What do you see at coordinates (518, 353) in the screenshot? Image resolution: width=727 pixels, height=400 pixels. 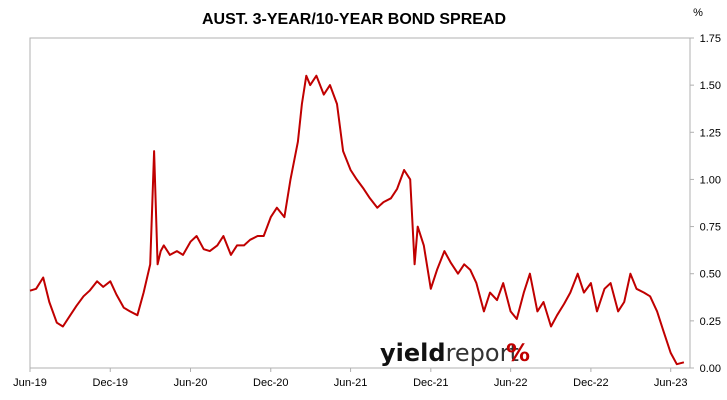 I see `logo-percent-symbol: %` at bounding box center [518, 353].